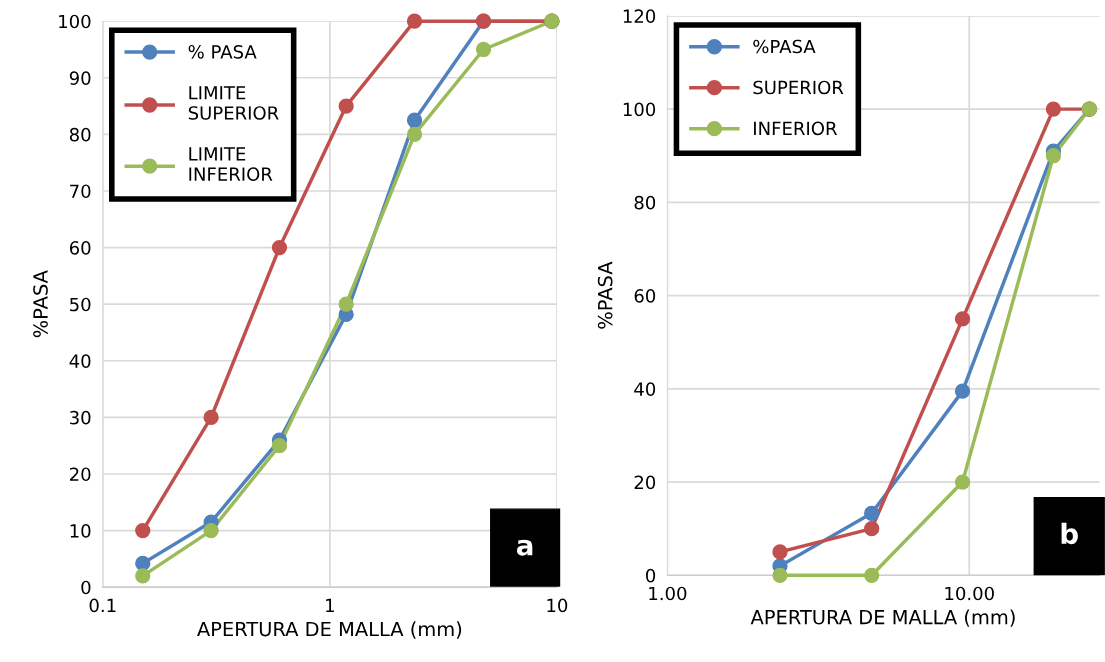 The height and width of the screenshot is (662, 1105). Describe the element at coordinates (330, 605) in the screenshot. I see `x-tick-label: 1` at that location.